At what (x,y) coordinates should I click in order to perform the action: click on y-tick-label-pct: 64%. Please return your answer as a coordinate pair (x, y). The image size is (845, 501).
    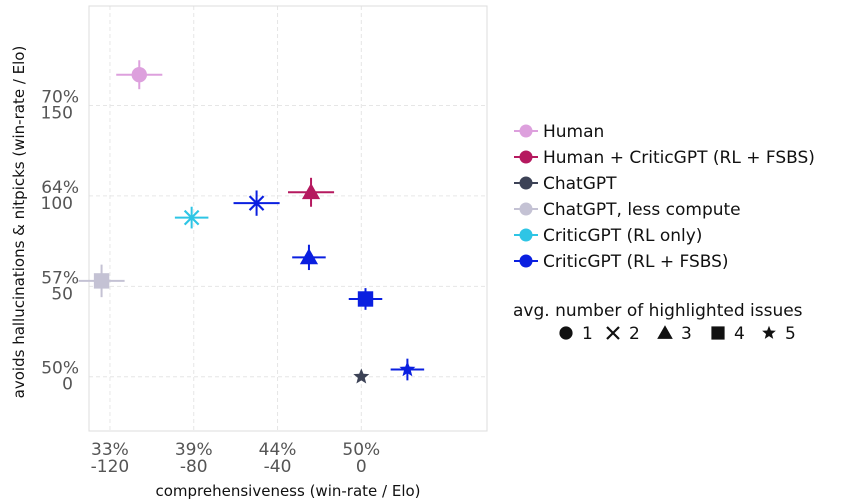
    Looking at the image, I should click on (60, 188).